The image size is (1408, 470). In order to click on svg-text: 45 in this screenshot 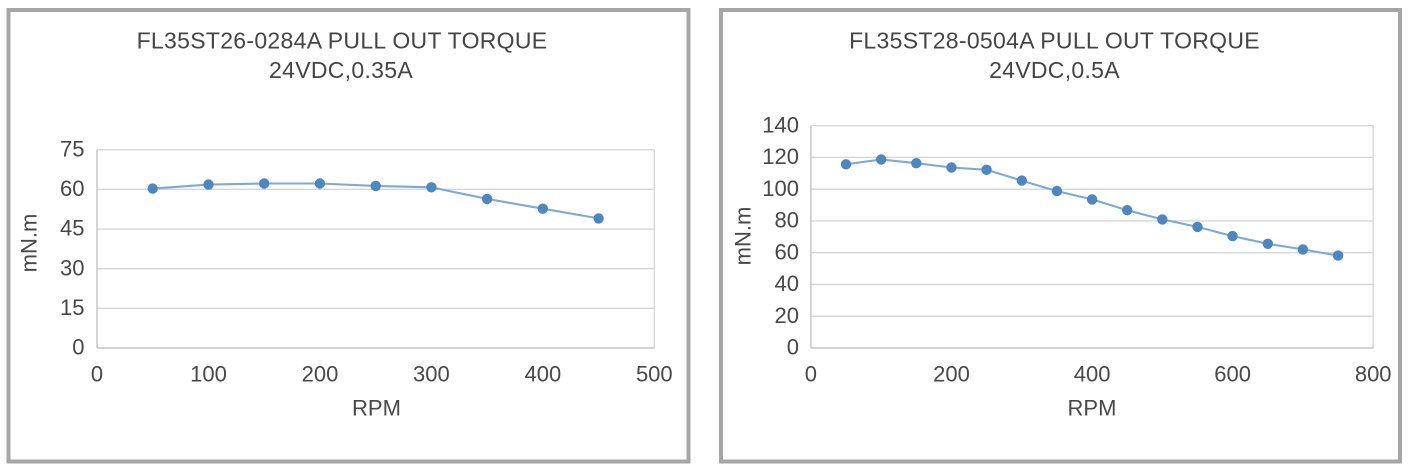, I will do `click(72, 228)`.